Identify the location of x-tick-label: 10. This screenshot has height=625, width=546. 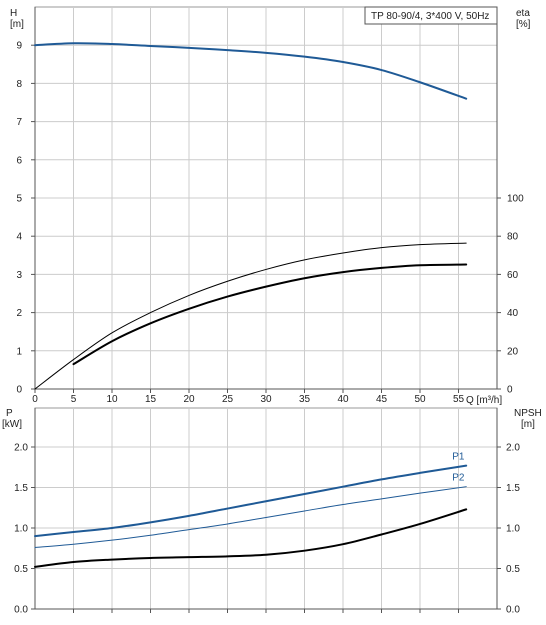
(112, 399).